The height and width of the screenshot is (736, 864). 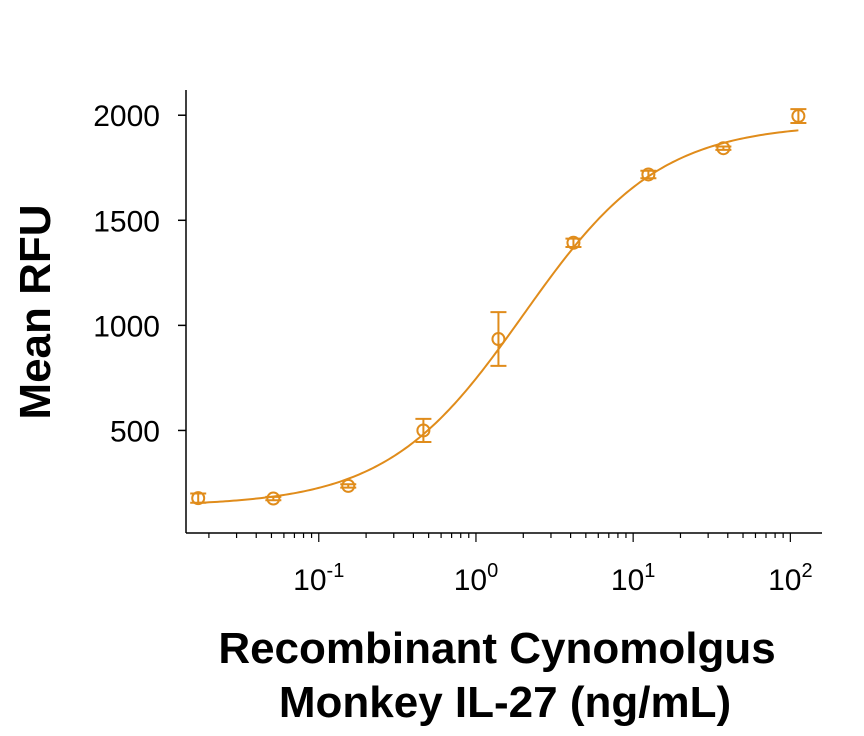 I want to click on y-axis-ticks: 500 1000 1500 2000, so click(x=139, y=274).